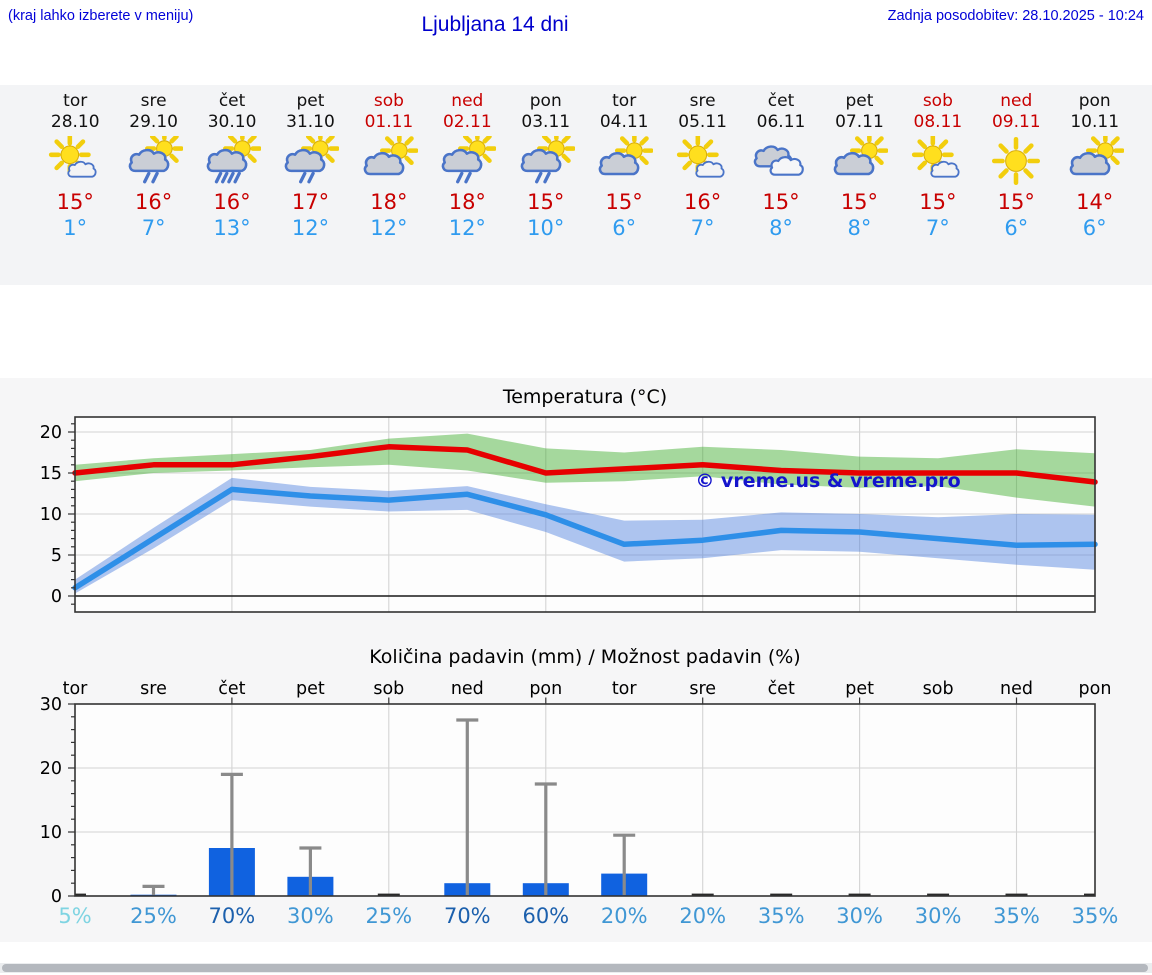  I want to click on precip-probability: 5%, so click(74, 916).